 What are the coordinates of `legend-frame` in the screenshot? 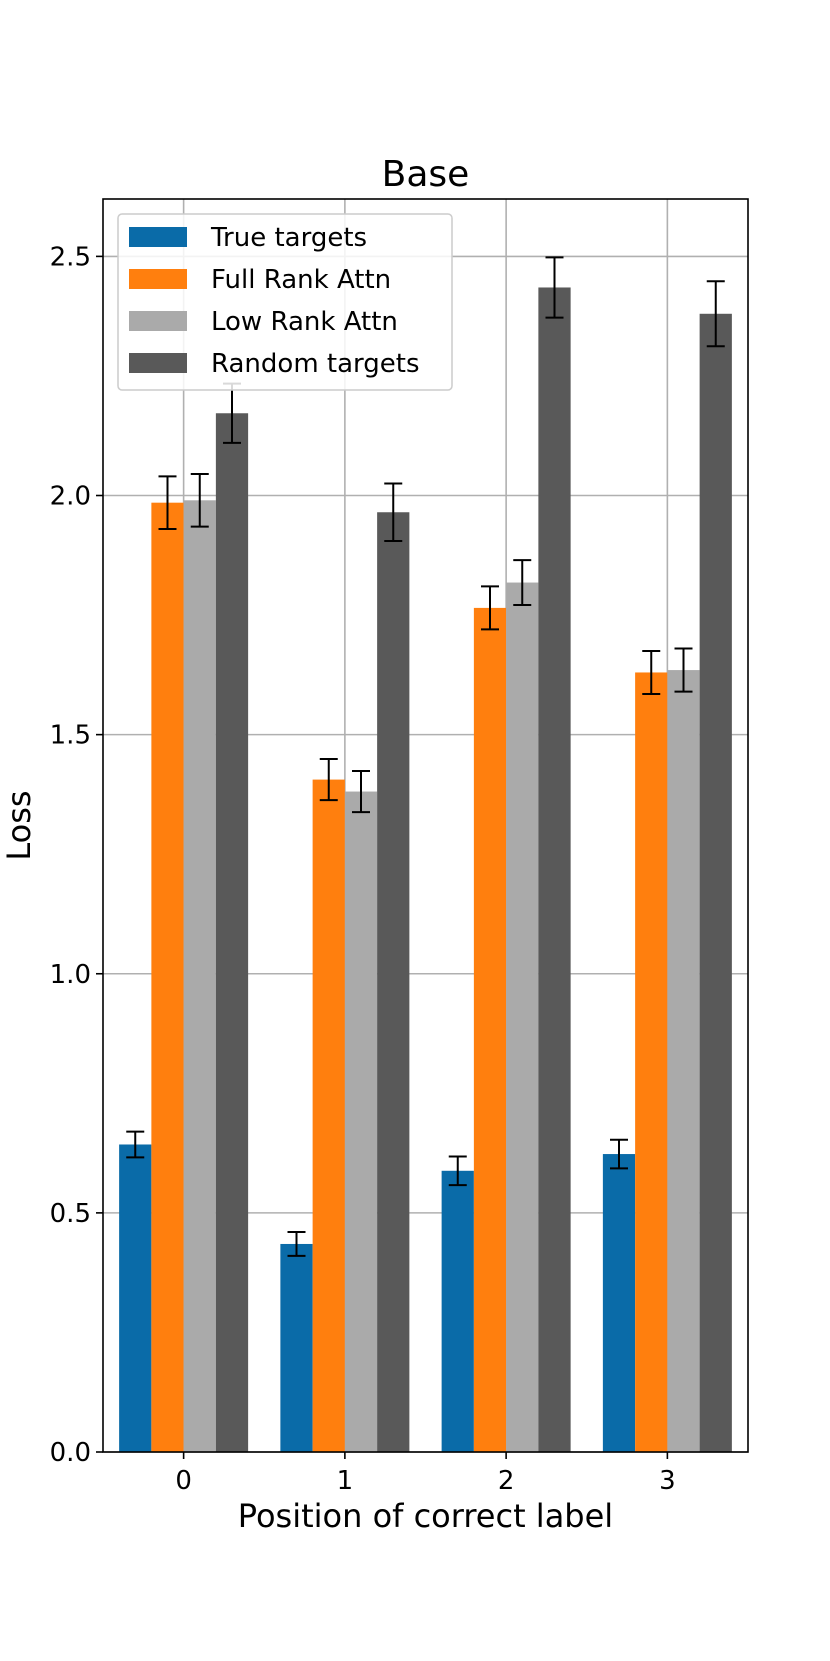 It's located at (285, 302).